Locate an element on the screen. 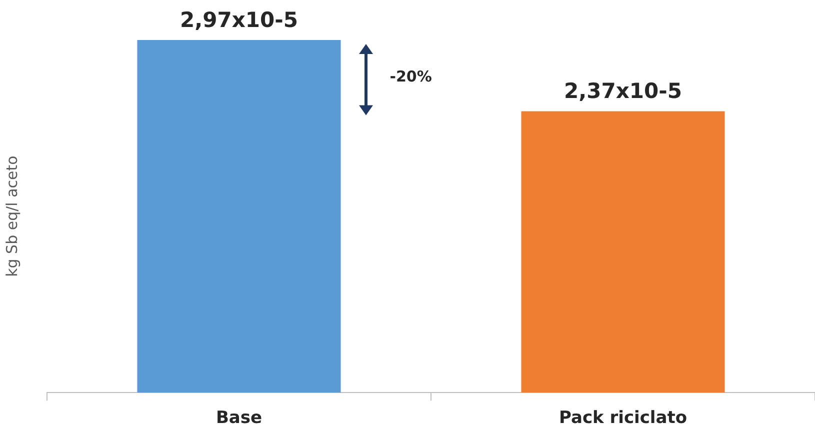 The width and height of the screenshot is (815, 437). x-tick-label: Pack riciclato is located at coordinates (623, 418).